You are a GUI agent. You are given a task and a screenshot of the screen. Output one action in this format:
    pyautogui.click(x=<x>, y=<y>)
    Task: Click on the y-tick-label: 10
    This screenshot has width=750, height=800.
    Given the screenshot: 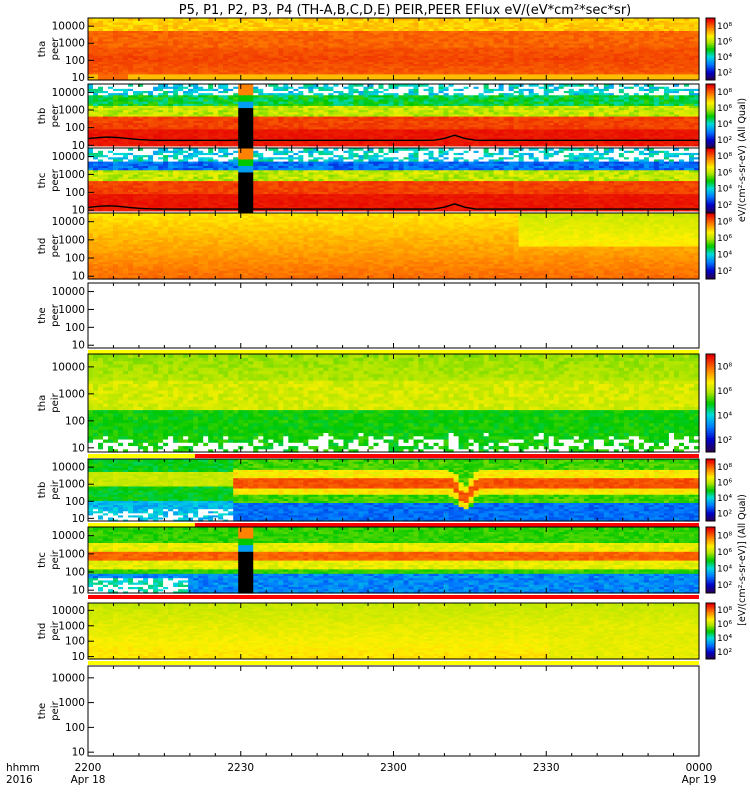 What is the action you would take?
    pyautogui.click(x=78, y=78)
    